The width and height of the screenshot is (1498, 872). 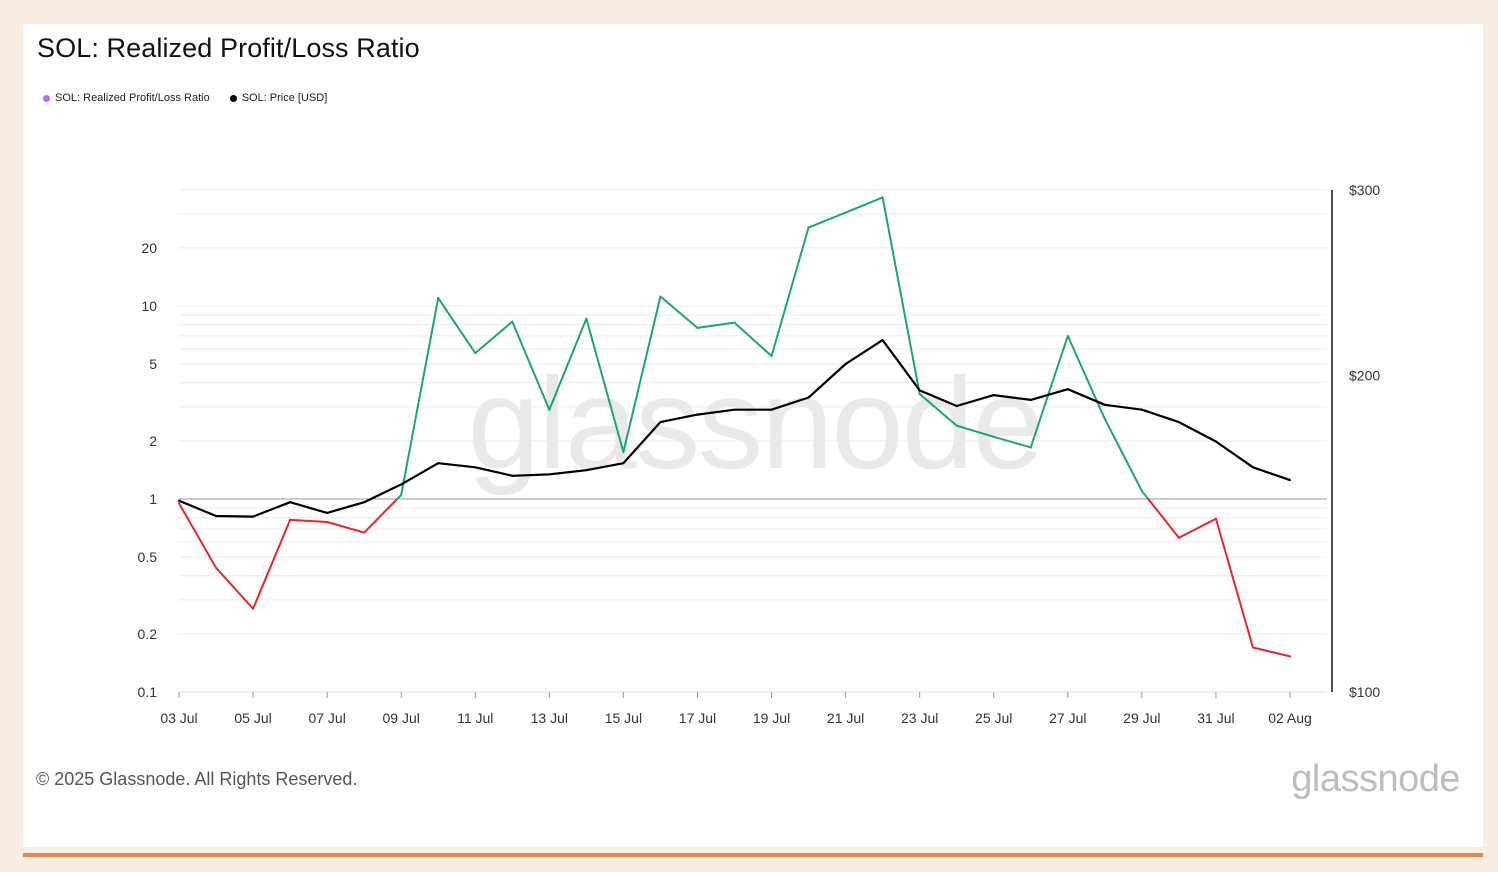 What do you see at coordinates (1364, 375) in the screenshot?
I see `y-right-tick-label: $200` at bounding box center [1364, 375].